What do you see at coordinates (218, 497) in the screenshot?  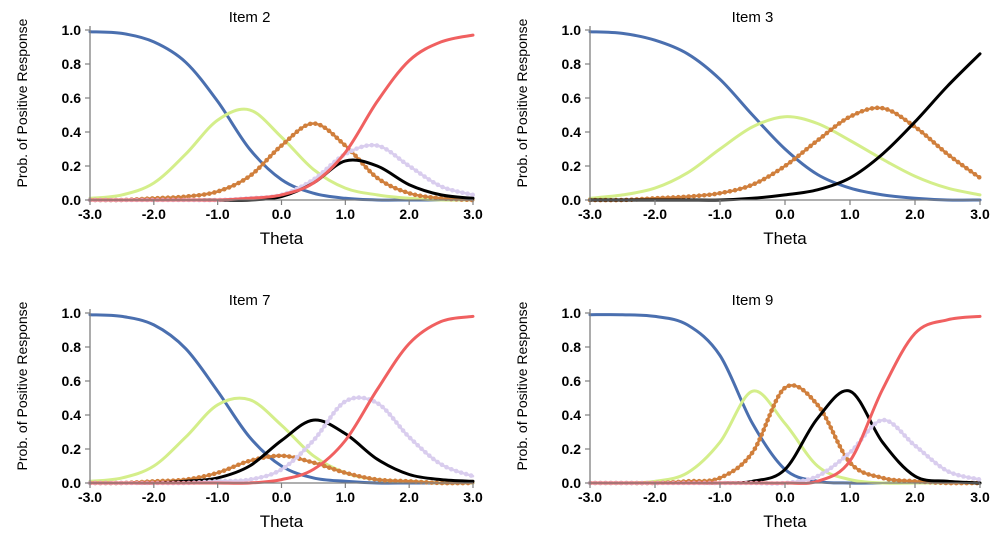 I see `x-tick-label: -1.0` at bounding box center [218, 497].